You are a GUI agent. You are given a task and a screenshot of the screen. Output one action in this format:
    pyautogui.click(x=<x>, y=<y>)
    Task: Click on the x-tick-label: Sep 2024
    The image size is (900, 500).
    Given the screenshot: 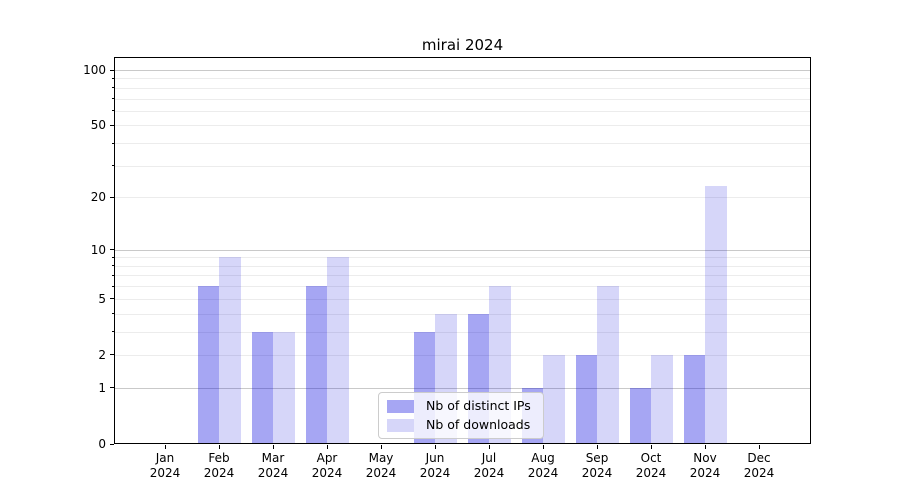 What is the action you would take?
    pyautogui.click(x=597, y=466)
    